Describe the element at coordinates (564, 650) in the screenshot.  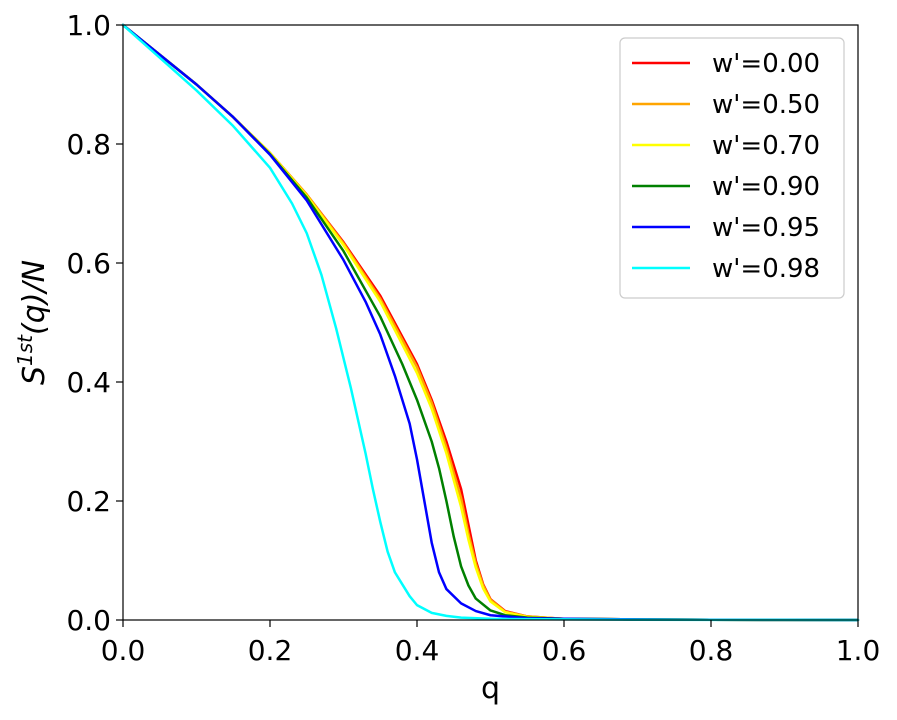
I see `x-tick-label: 0.6` at that location.